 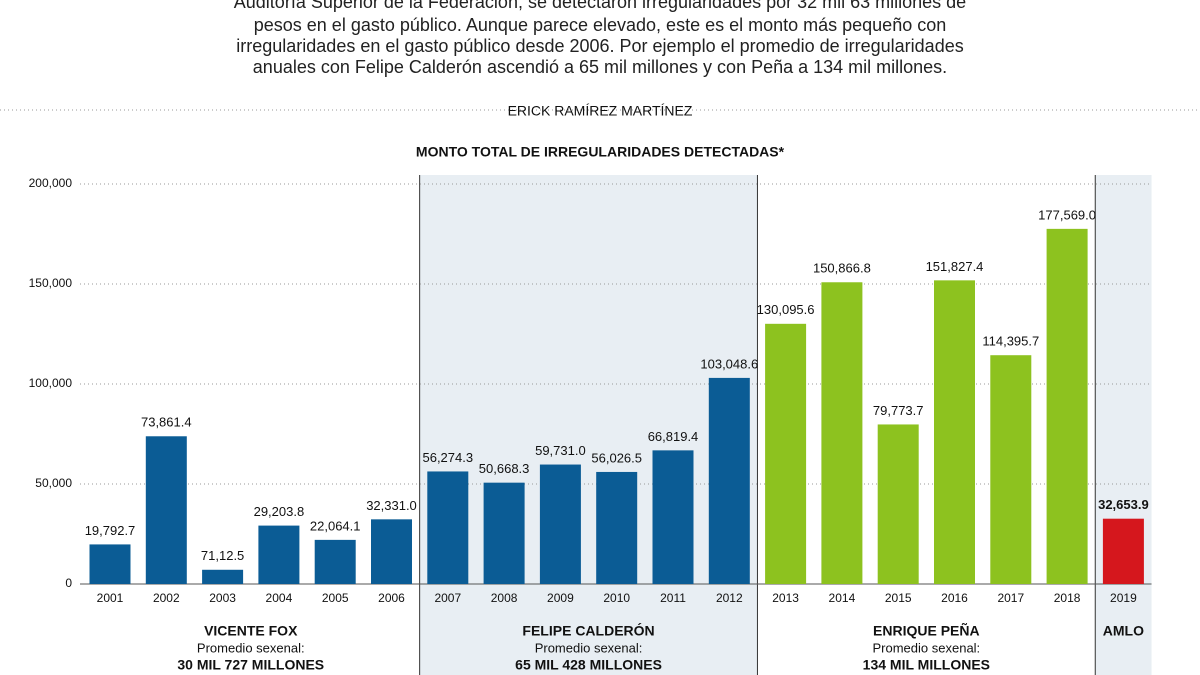 What do you see at coordinates (166, 598) in the screenshot?
I see `x-tick-label: 2002` at bounding box center [166, 598].